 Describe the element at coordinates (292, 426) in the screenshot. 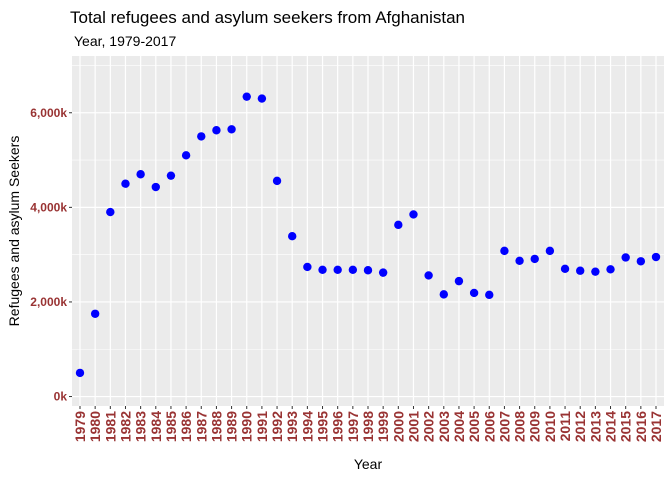

I see `x-tick-label: 1993` at that location.